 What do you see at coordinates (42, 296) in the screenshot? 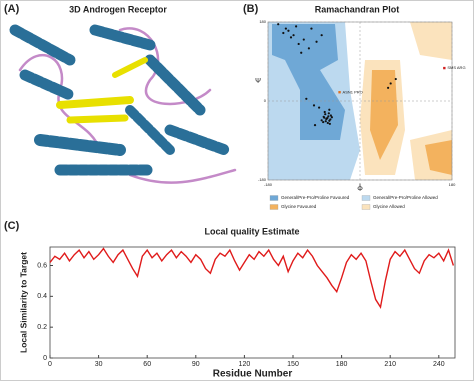
I see `y-tick-label: 0.4` at bounding box center [42, 296].